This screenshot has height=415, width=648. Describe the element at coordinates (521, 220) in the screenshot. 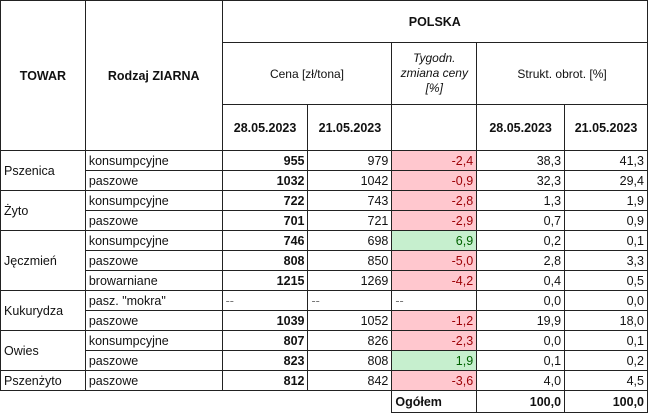

I see `strukt-current-cell: 0,7` at that location.